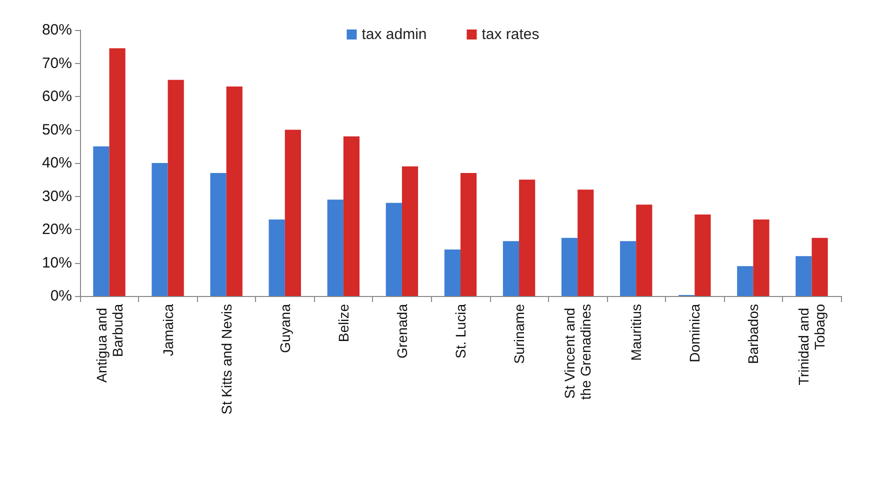  Describe the element at coordinates (57, 263) in the screenshot. I see `y-tick-label: 10%` at that location.